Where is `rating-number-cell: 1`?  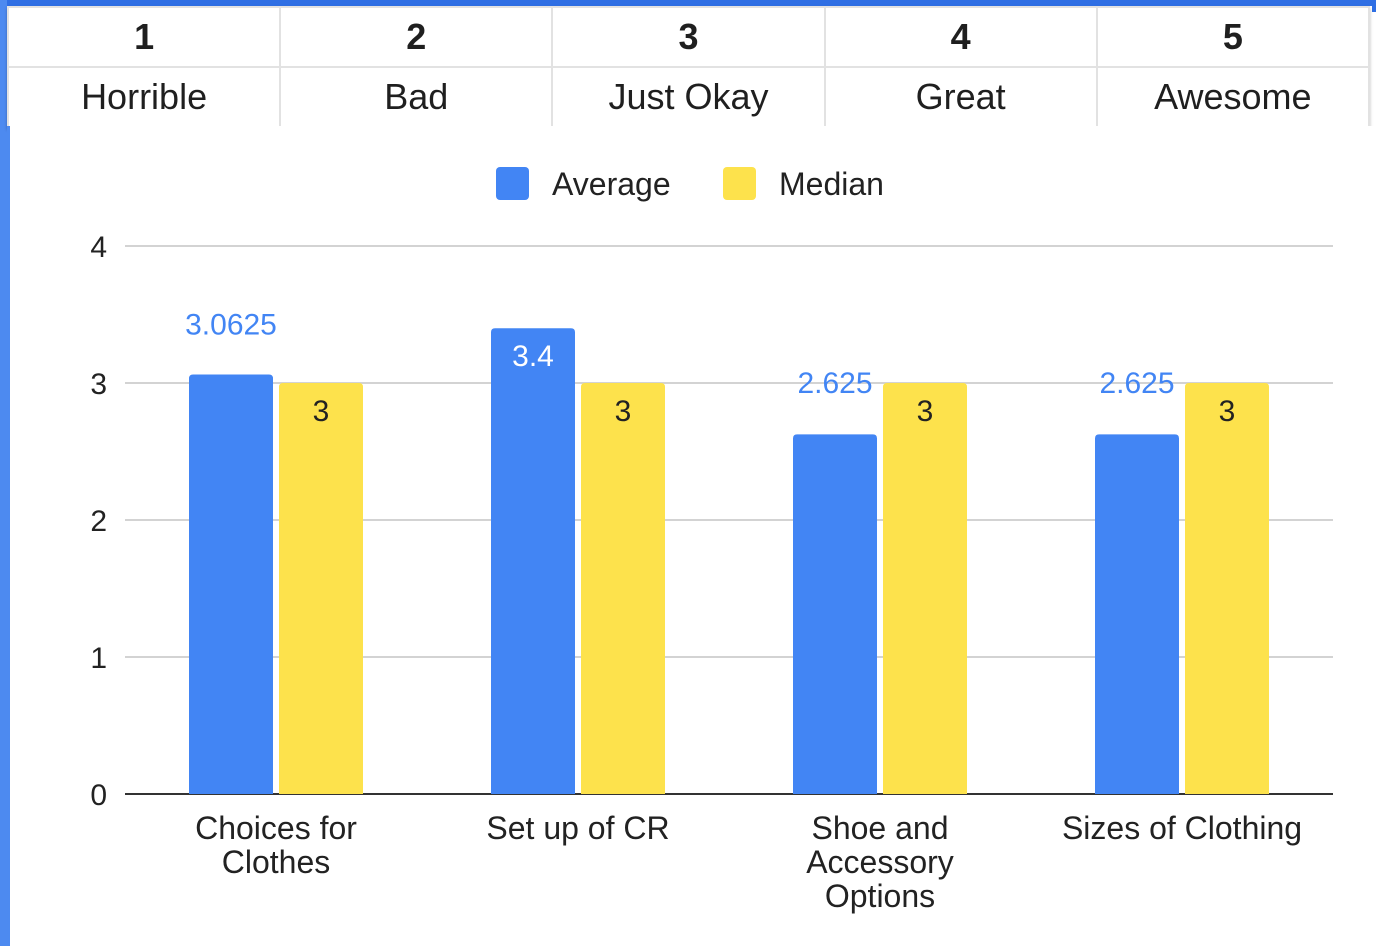 rating-number-cell: 1 is located at coordinates (144, 37).